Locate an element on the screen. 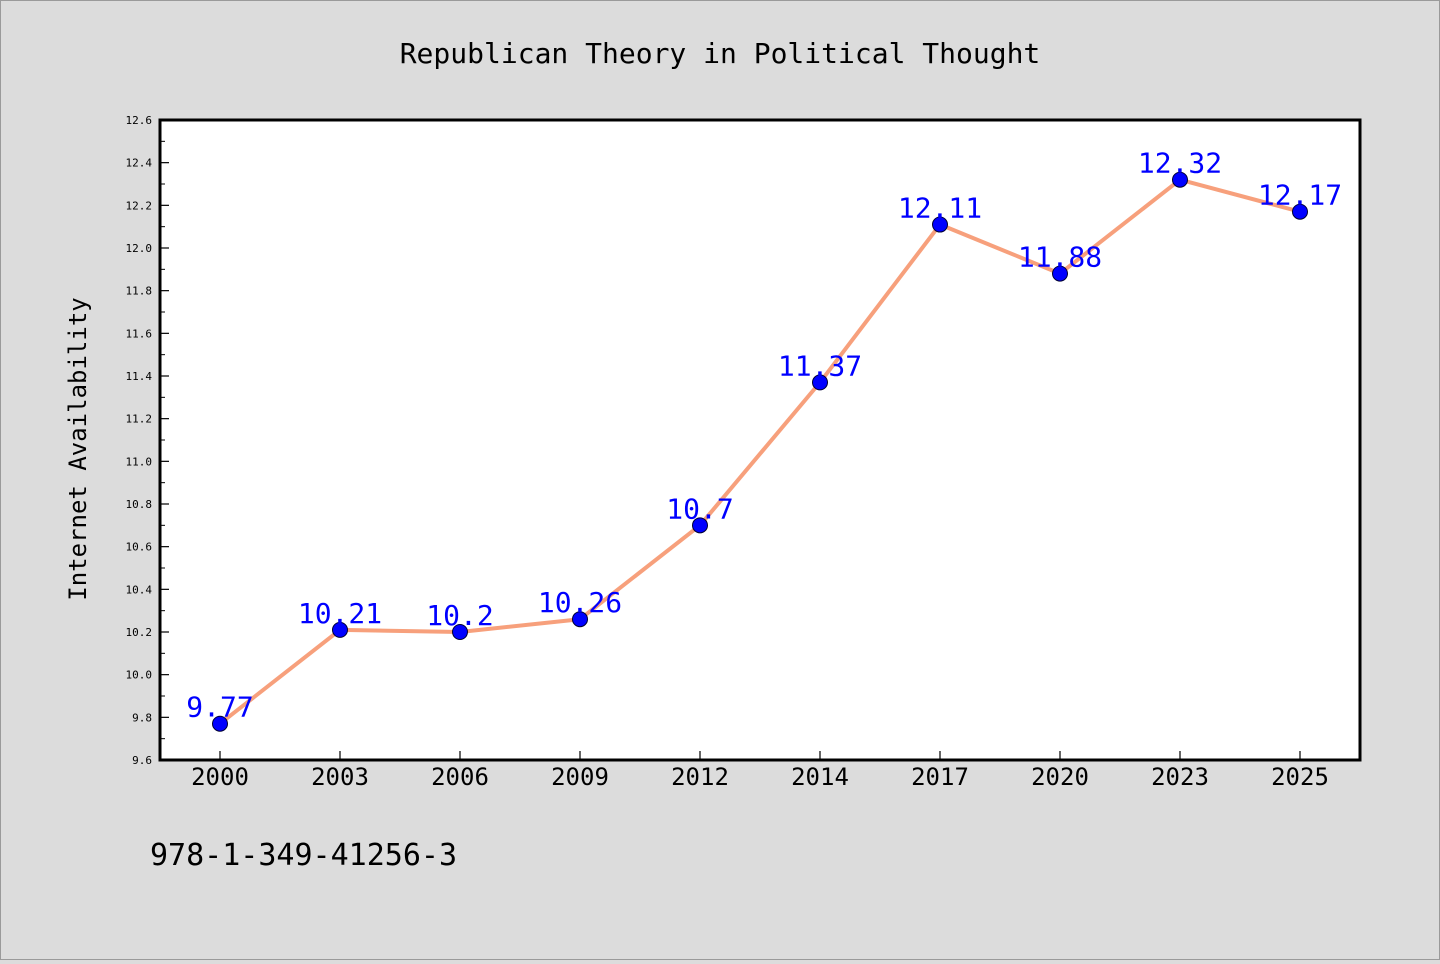 The image size is (1440, 964). data-label: 10.7 is located at coordinates (699, 508).